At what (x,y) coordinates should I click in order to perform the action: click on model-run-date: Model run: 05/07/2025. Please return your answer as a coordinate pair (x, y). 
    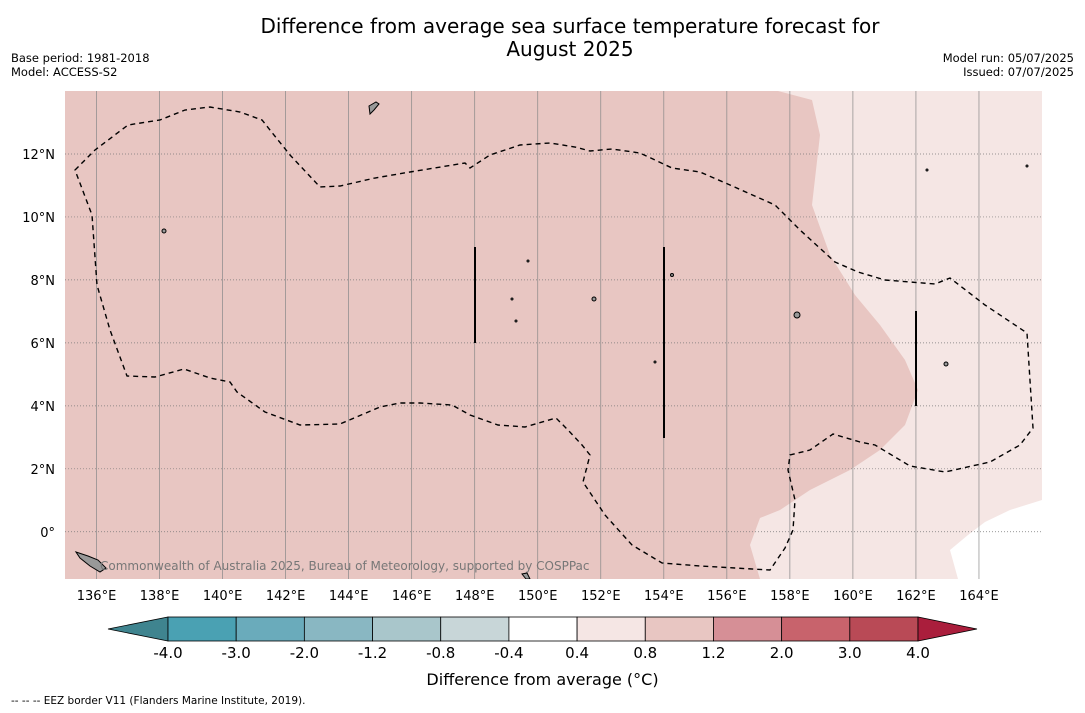
    Looking at the image, I should click on (1008, 58).